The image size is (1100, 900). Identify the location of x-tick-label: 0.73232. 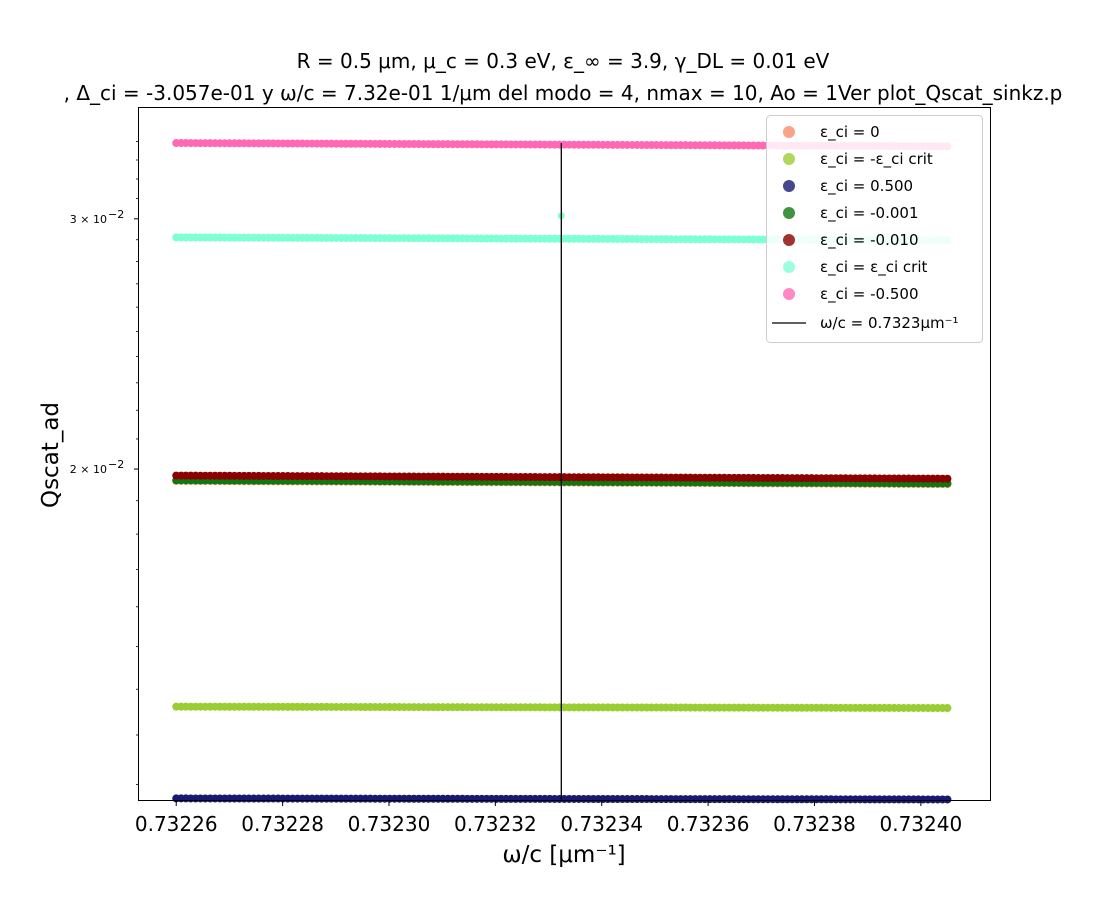
(495, 824).